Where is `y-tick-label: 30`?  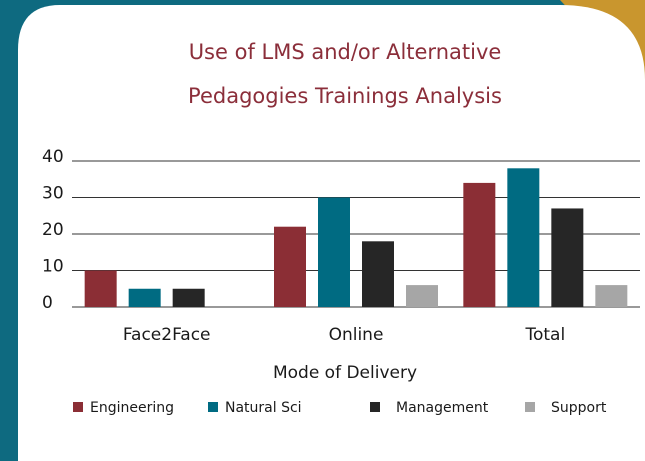
y-tick-label: 30 is located at coordinates (53, 194).